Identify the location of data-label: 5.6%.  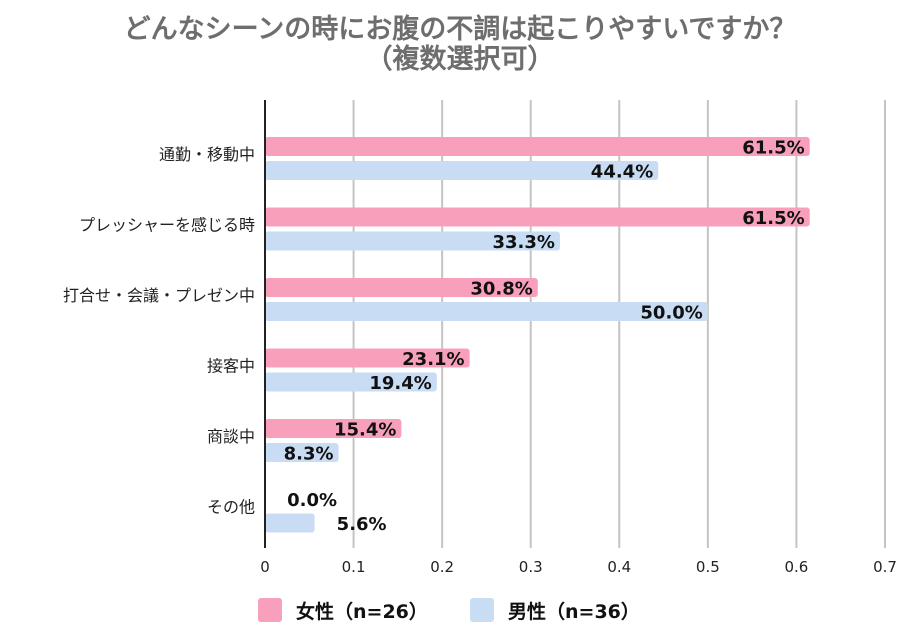
(362, 524).